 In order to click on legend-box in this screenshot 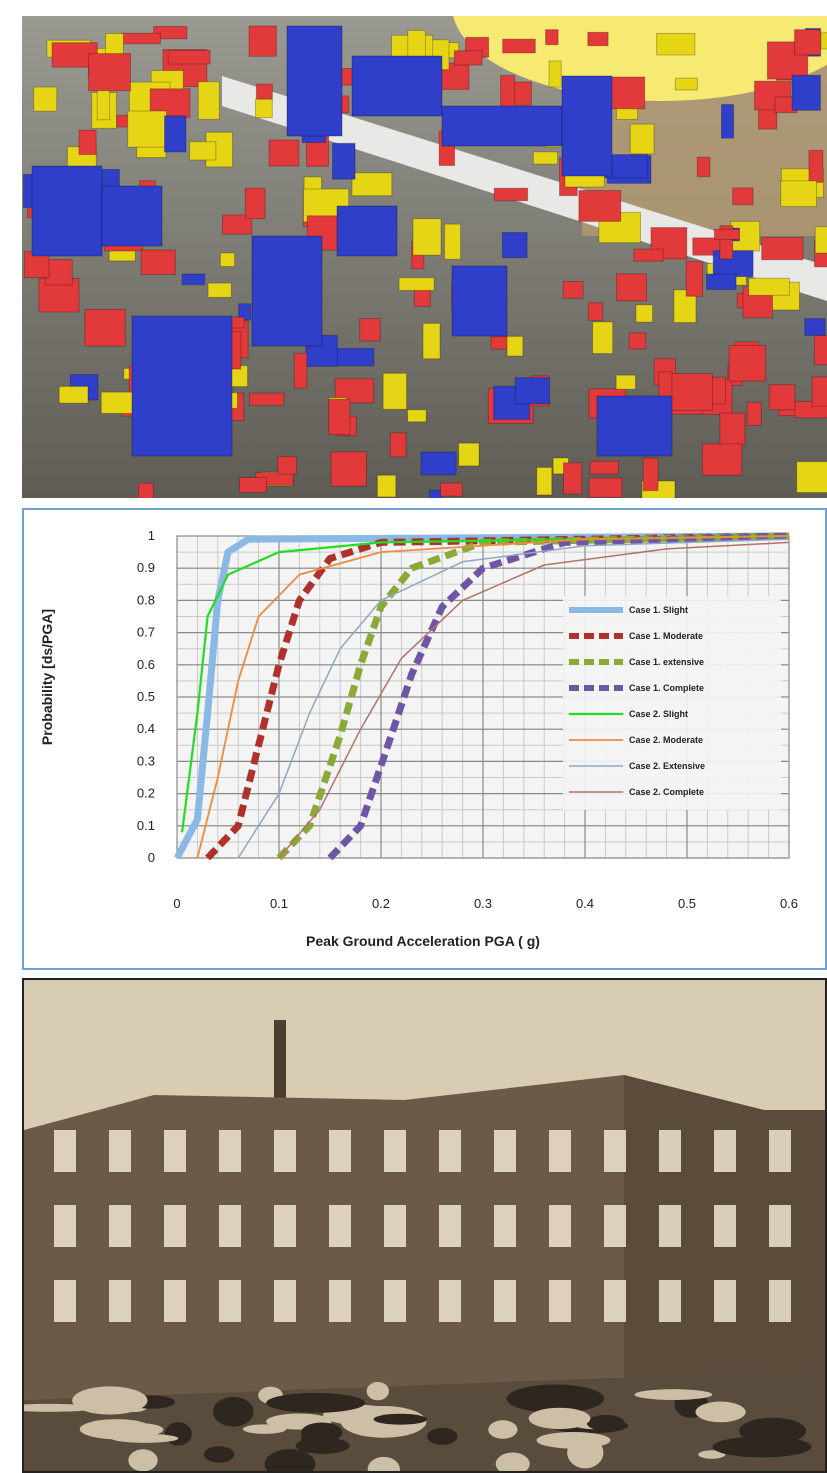, I will do `click(672, 703)`.